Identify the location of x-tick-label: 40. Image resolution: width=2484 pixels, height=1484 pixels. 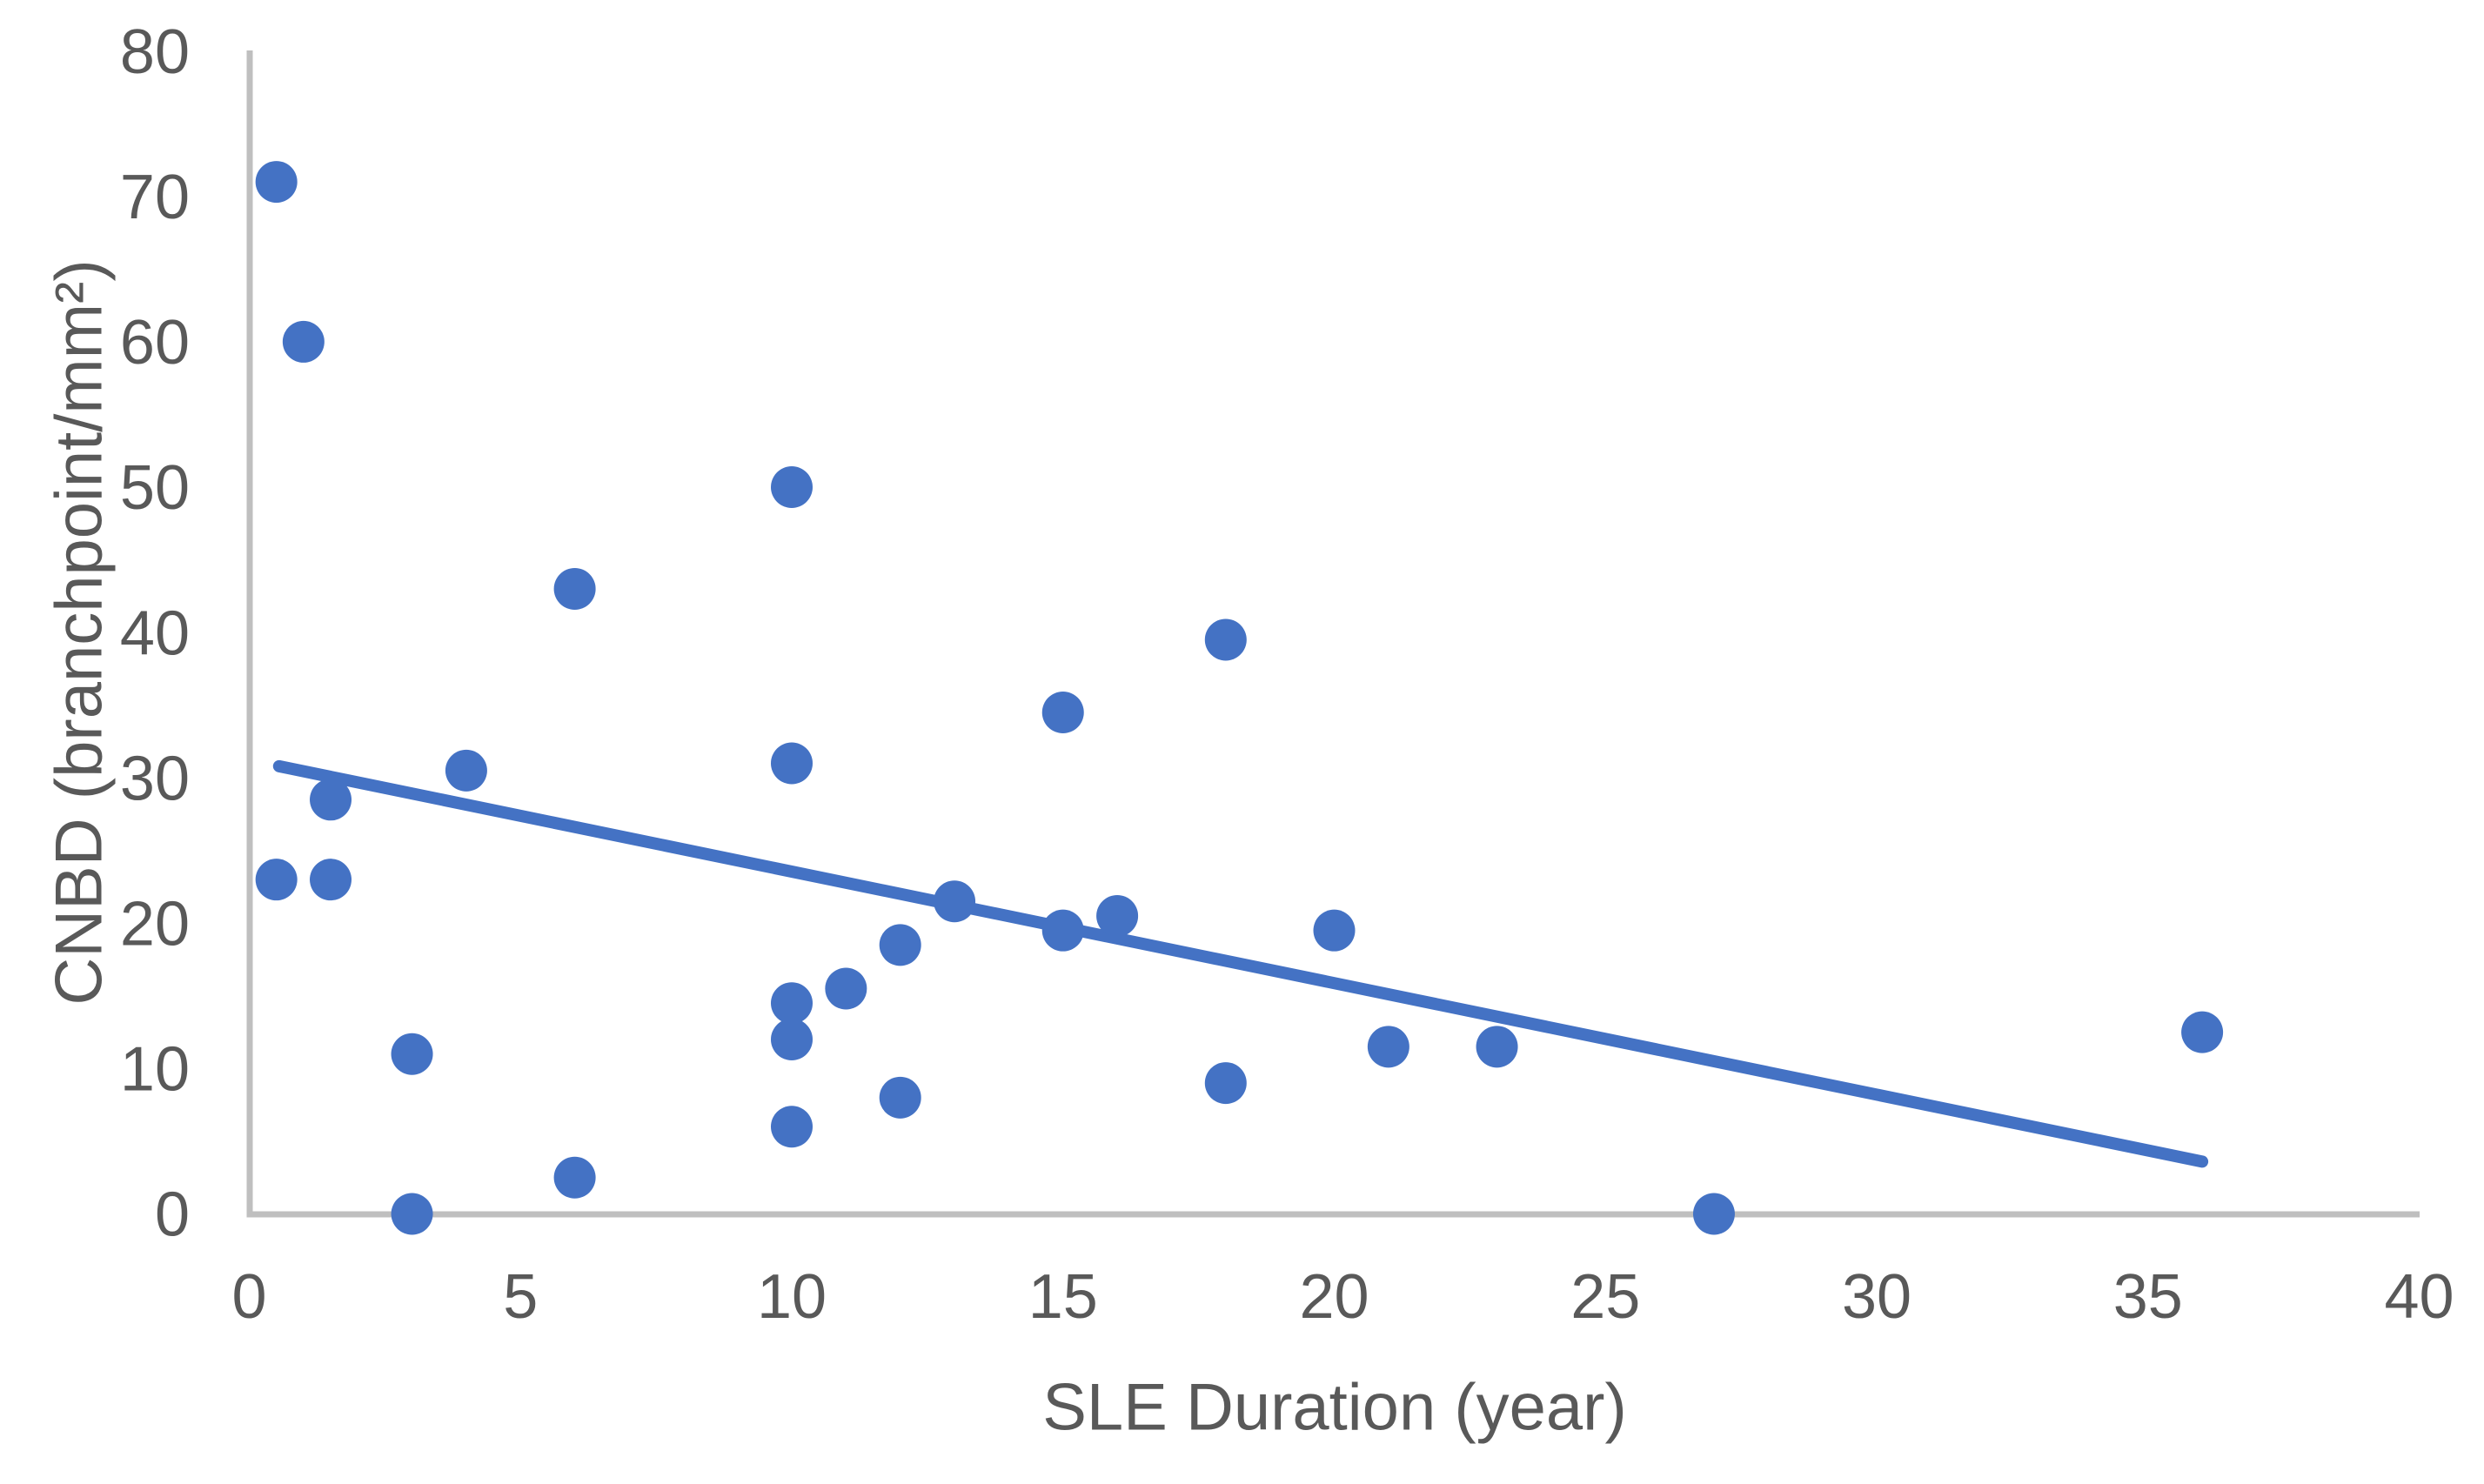
(2419, 1297).